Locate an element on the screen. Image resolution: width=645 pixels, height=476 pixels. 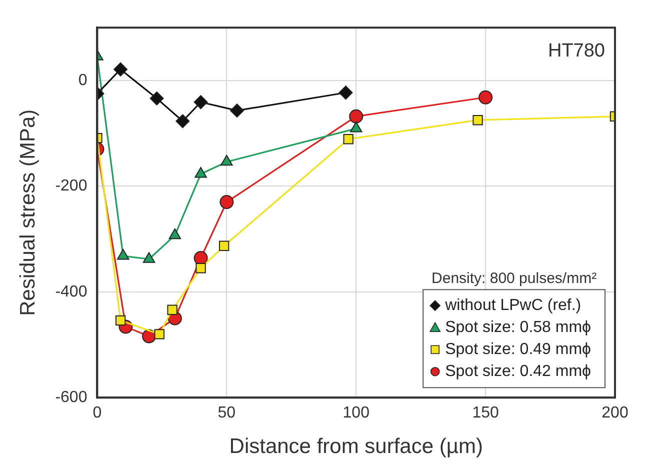
y-tick-label: -600 is located at coordinates (71, 397).